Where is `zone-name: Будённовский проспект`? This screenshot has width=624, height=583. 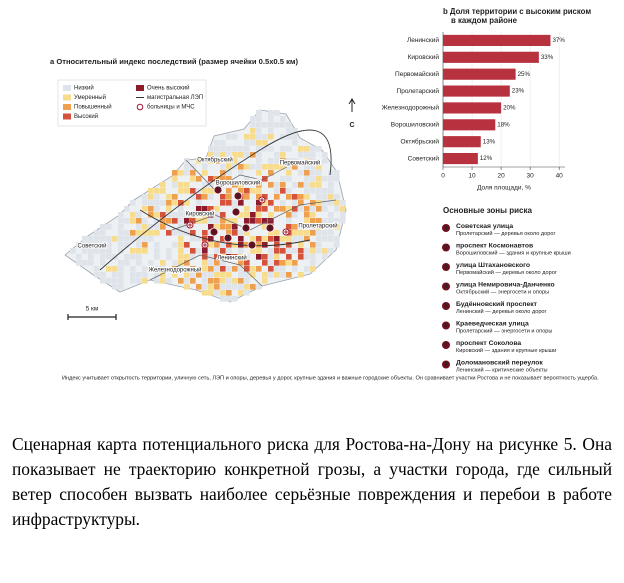
zone-name: Будённовский проспект is located at coordinates (497, 304).